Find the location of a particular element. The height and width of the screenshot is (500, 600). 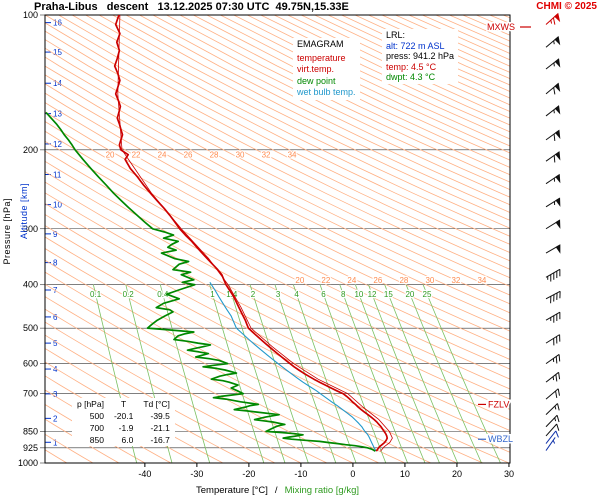

pressure-tick-label: 300 is located at coordinates (30, 229).